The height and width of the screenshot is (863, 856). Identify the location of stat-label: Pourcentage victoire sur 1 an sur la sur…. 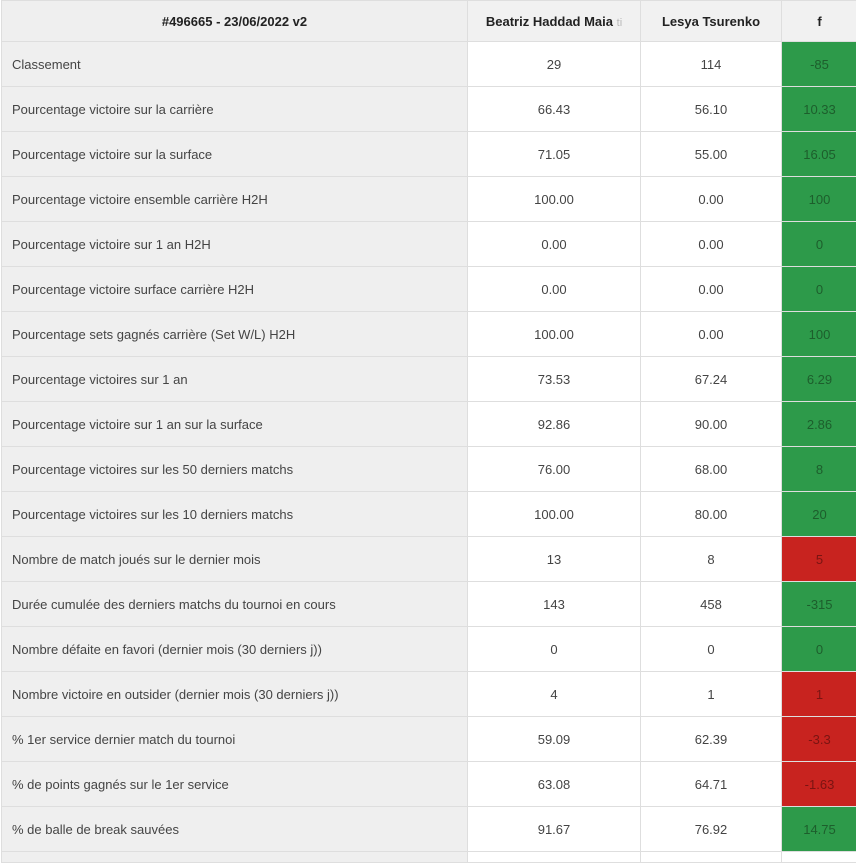
(235, 424).